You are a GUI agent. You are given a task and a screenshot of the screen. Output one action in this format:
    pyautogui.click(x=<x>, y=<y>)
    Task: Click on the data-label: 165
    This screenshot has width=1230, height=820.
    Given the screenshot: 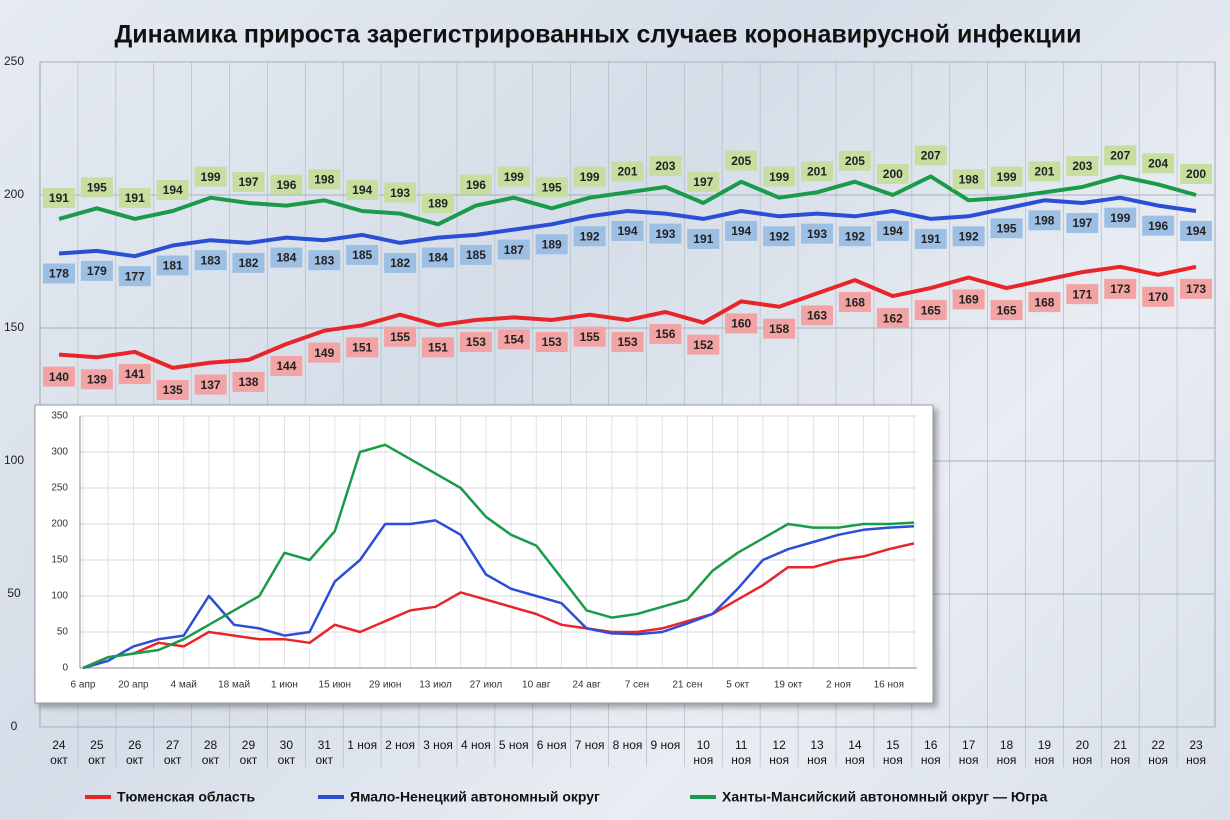 What is the action you would take?
    pyautogui.click(x=931, y=310)
    